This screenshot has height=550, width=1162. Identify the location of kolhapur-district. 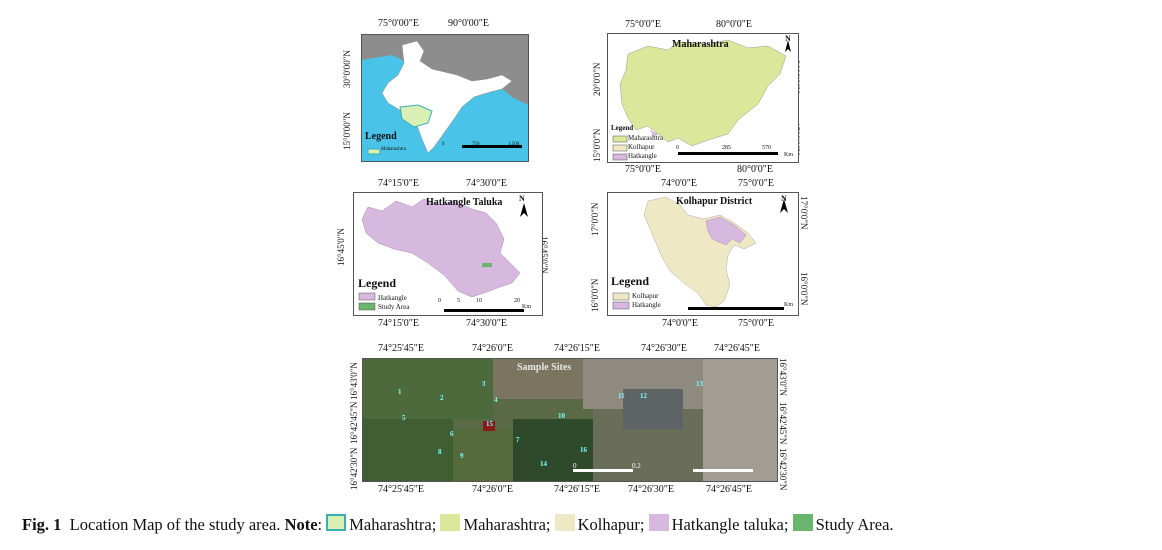
(700, 252).